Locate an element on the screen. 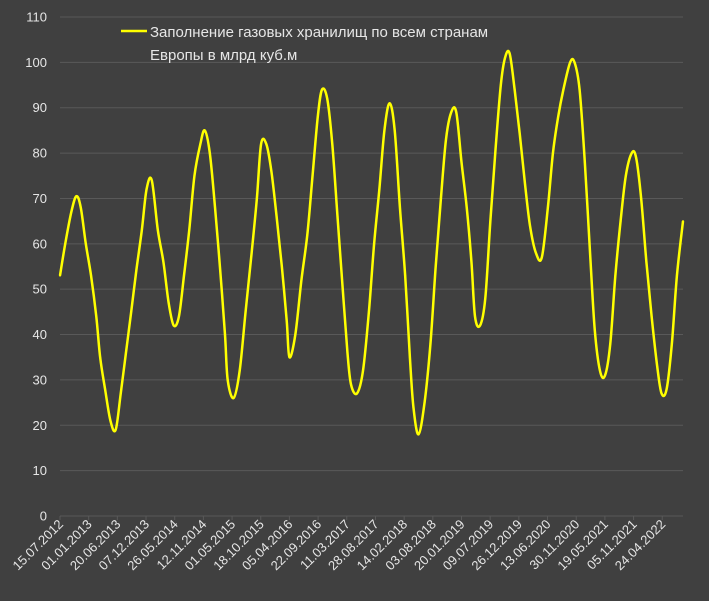  y-tick-label: 70 is located at coordinates (40, 198).